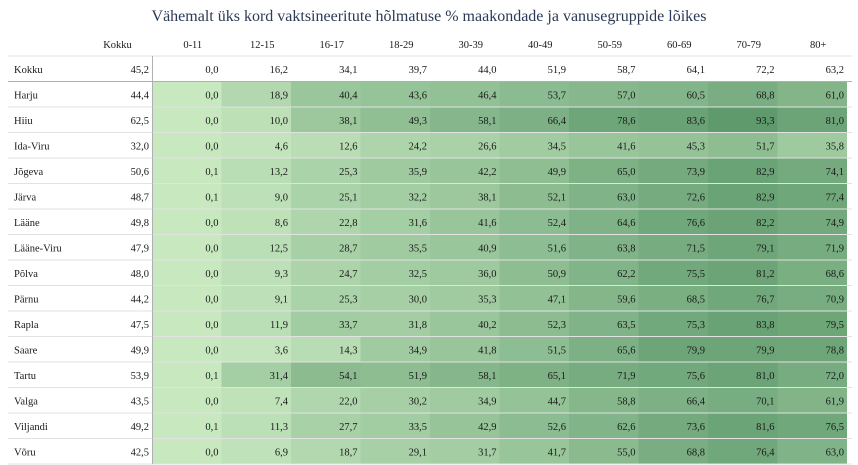  Describe the element at coordinates (696, 299) in the screenshot. I see `cell-value: 68,5` at that location.